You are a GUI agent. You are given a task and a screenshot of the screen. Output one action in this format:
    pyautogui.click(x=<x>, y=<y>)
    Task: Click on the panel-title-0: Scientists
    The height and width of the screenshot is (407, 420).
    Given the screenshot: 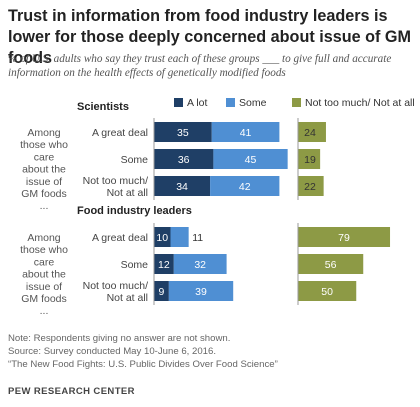 What is the action you would take?
    pyautogui.click(x=103, y=107)
    